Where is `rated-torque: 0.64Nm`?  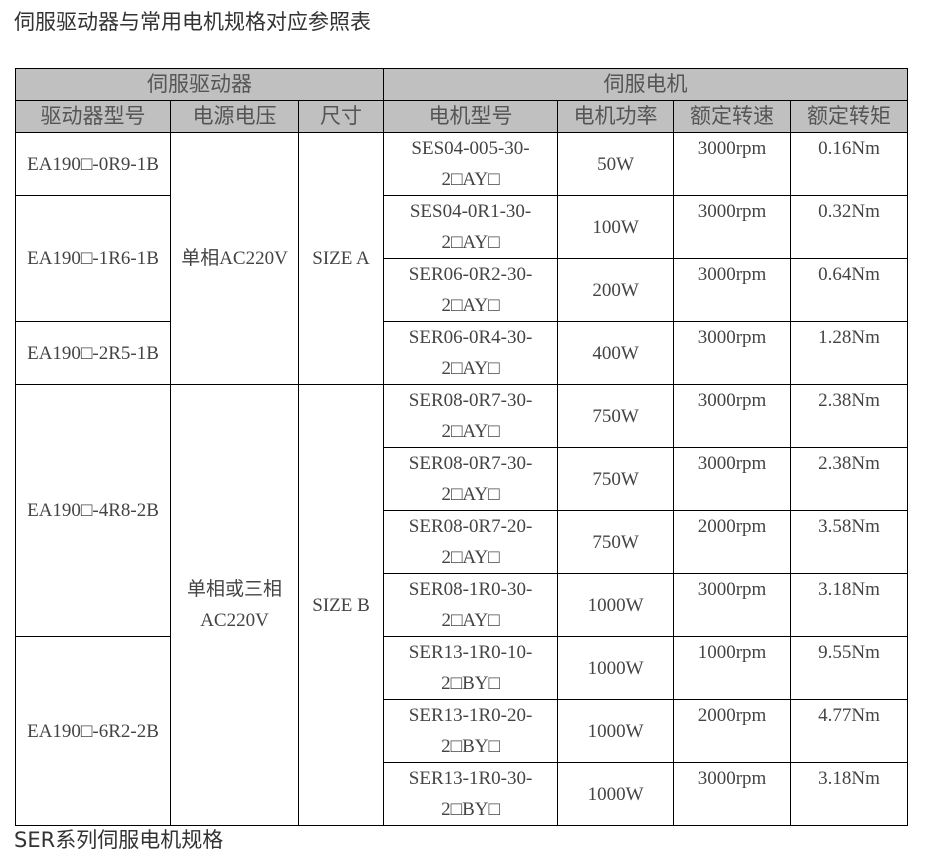
rated-torque: 0.64Nm is located at coordinates (849, 290).